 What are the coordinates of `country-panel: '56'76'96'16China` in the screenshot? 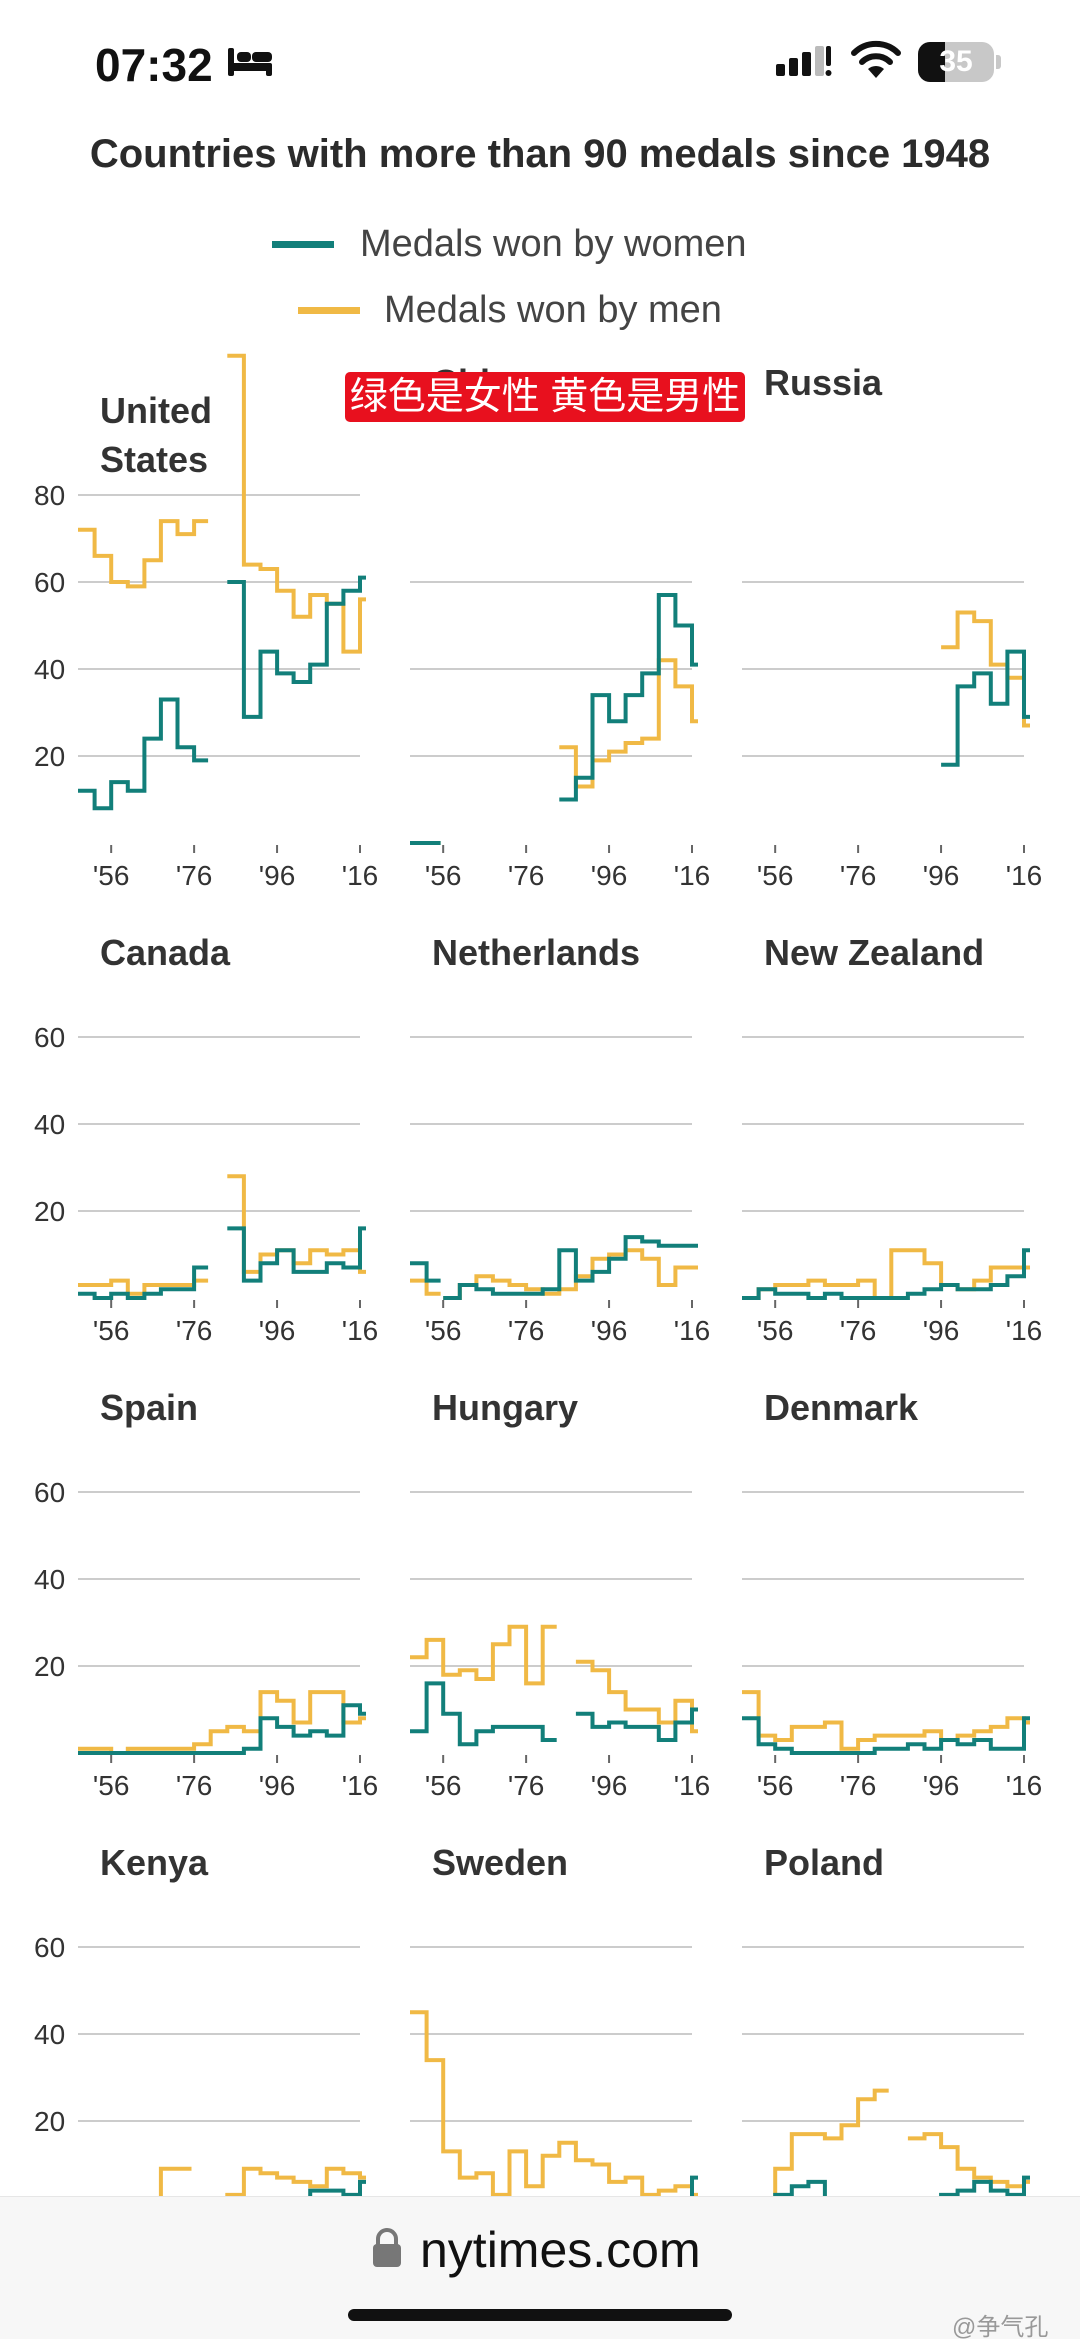 It's located at (560, 626).